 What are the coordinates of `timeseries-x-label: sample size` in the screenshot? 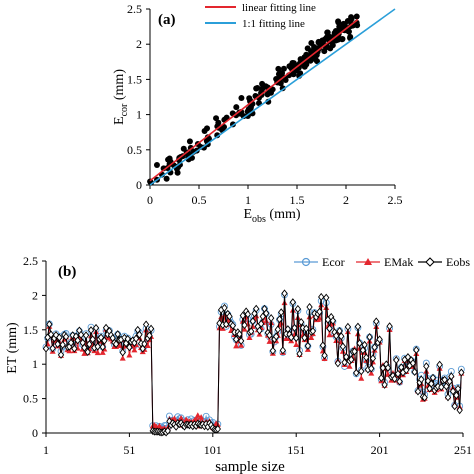 It's located at (250, 466).